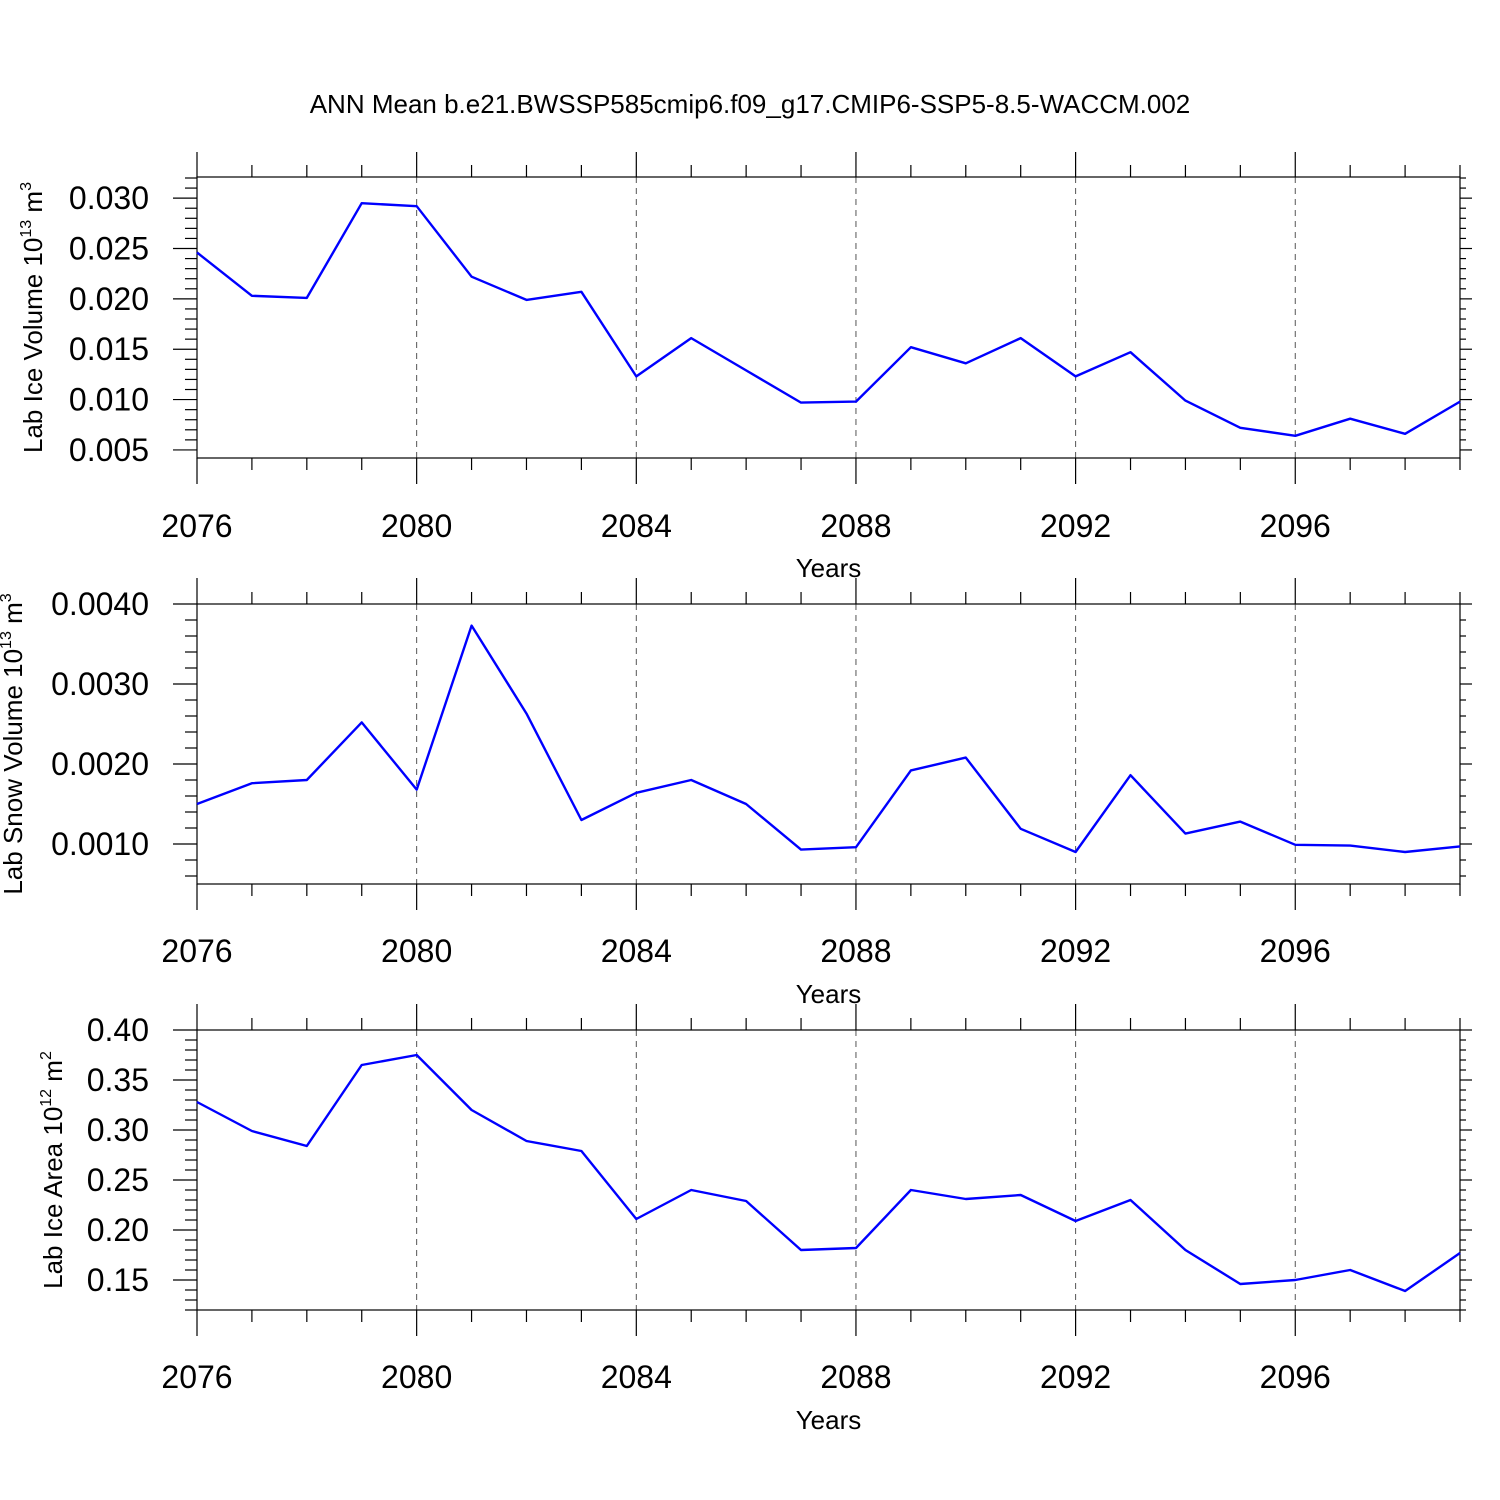  I want to click on y-tick-label: 0.0030, so click(100, 684).